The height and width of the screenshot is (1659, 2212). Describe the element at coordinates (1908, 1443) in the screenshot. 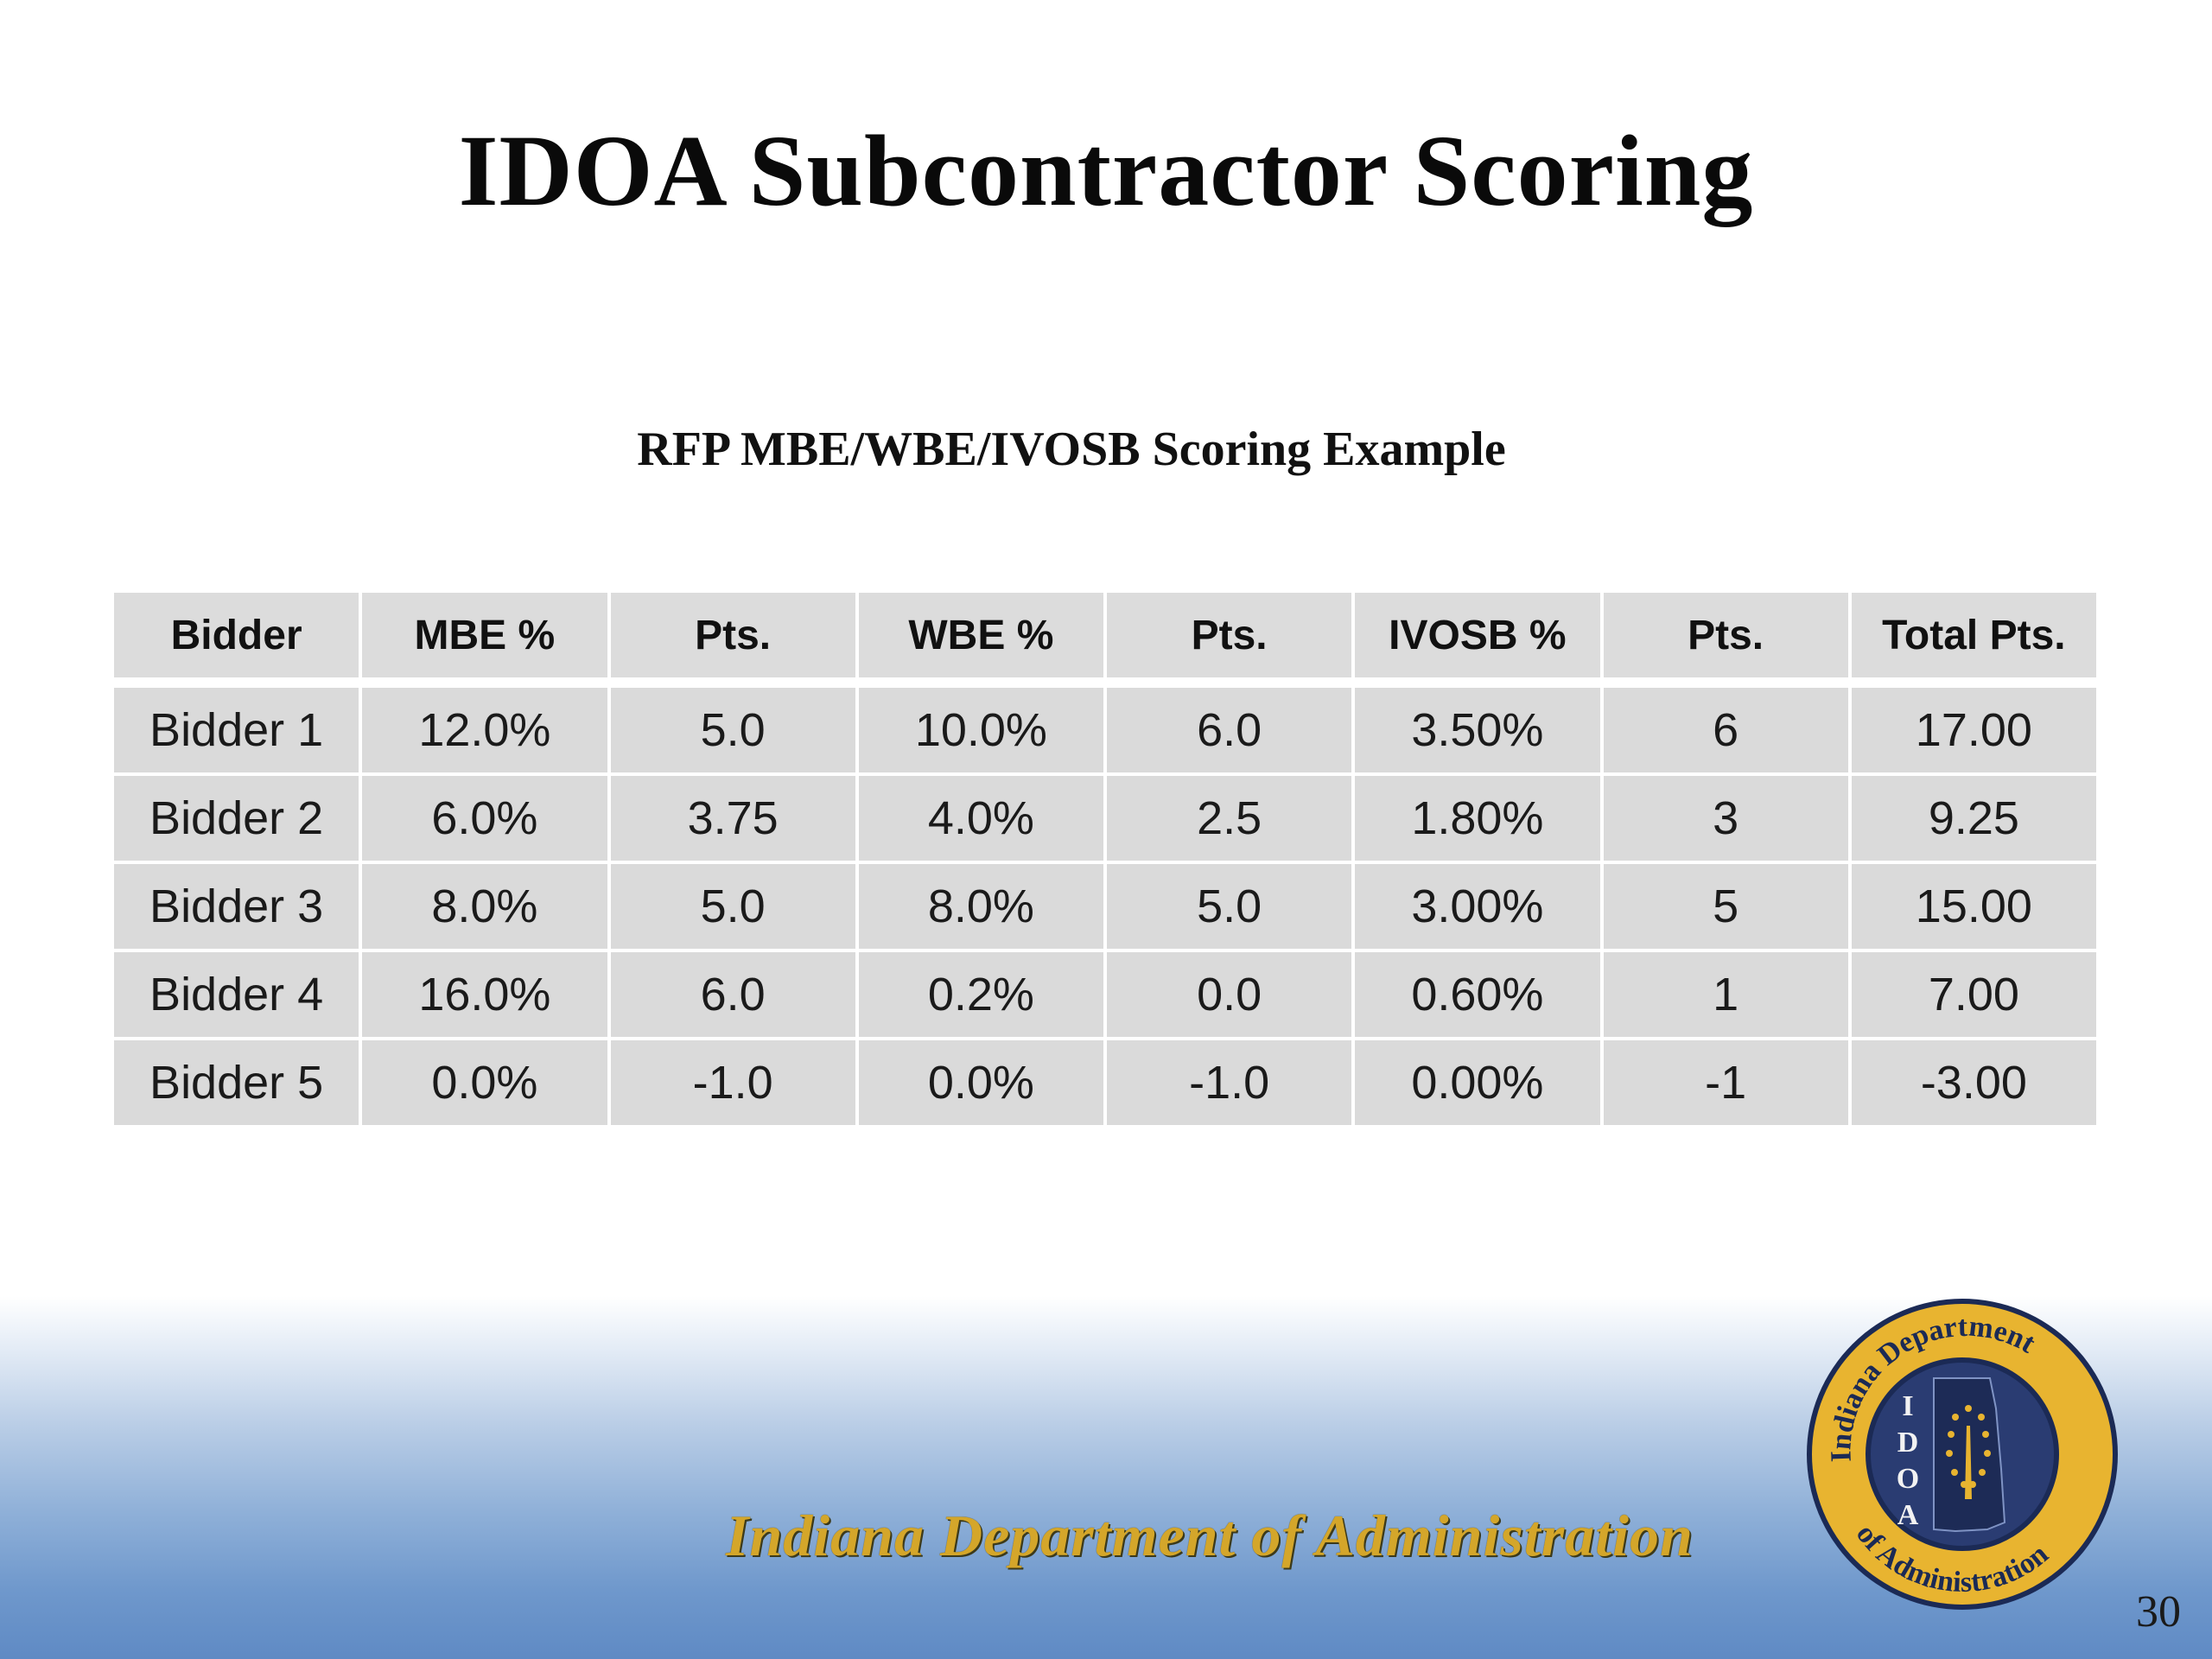

I see `seal-letter-d: D` at that location.